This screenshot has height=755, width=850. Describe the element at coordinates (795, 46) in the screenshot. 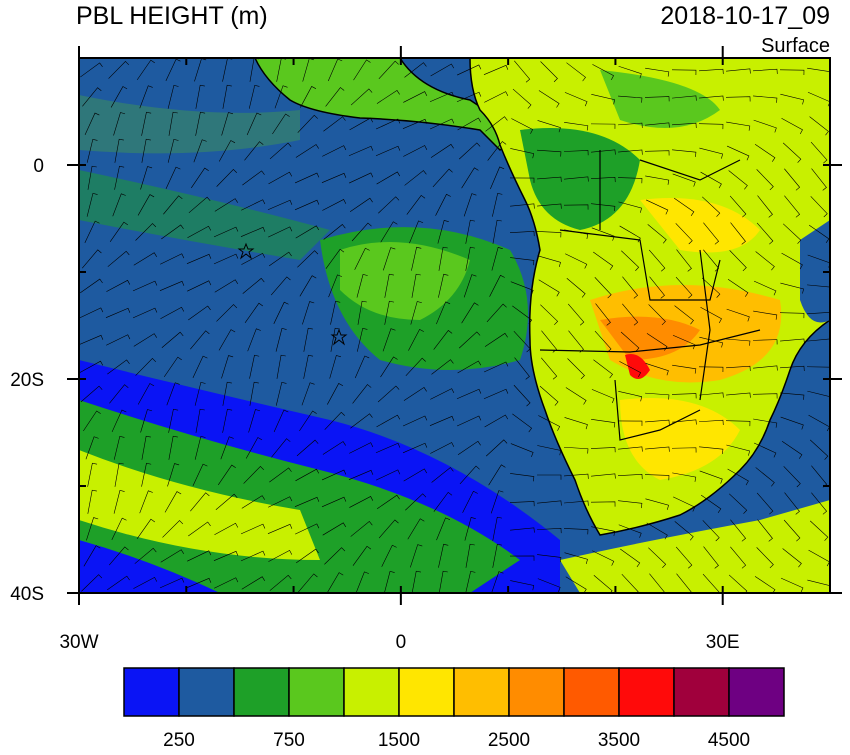

I see `level-label: Surface` at that location.